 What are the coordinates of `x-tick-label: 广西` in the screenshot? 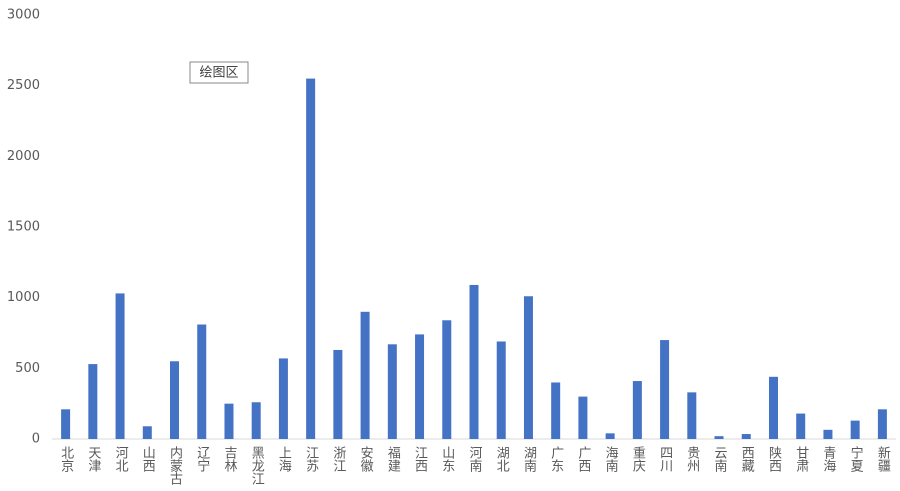 It's located at (583, 459).